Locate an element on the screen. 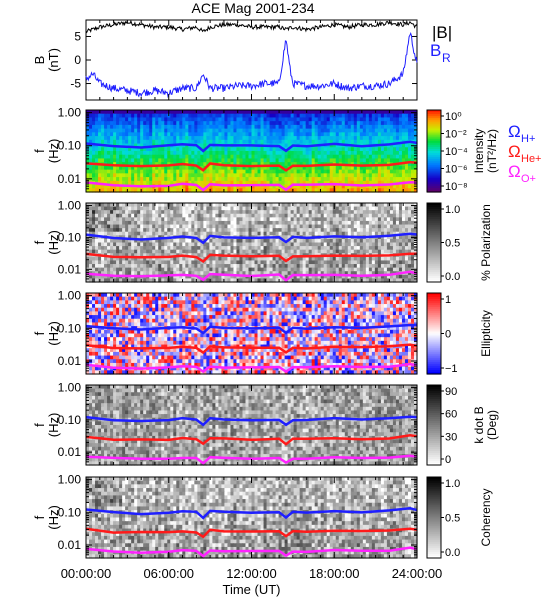 Image resolution: width=550 pixels, height=600 pixels. y-tick-label: 5 is located at coordinates (77, 36).